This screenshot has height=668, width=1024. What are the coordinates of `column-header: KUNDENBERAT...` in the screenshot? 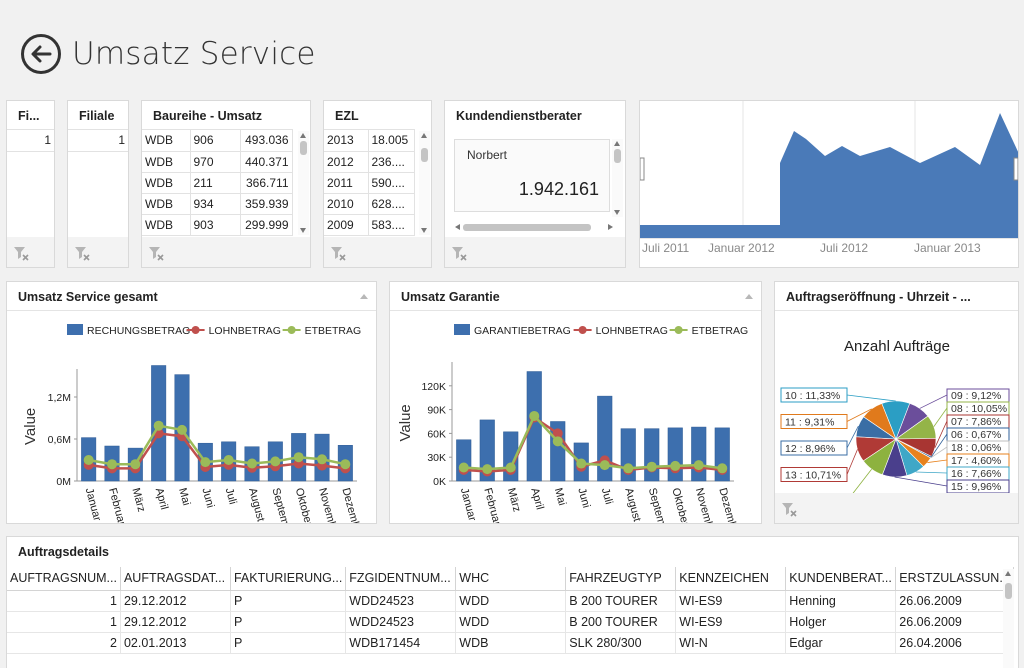 It's located at (841, 579).